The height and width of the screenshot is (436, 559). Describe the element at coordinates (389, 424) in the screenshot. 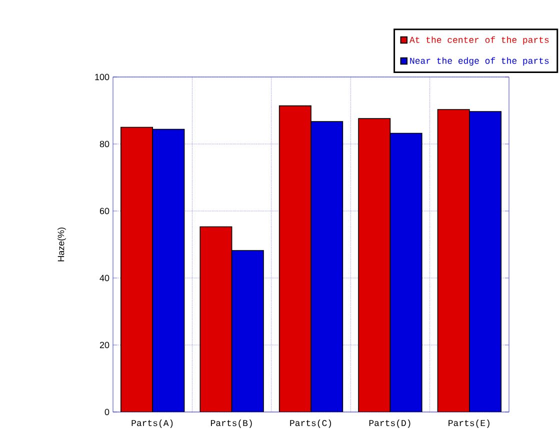

I see `x-tick-label: Parts(D)` at that location.